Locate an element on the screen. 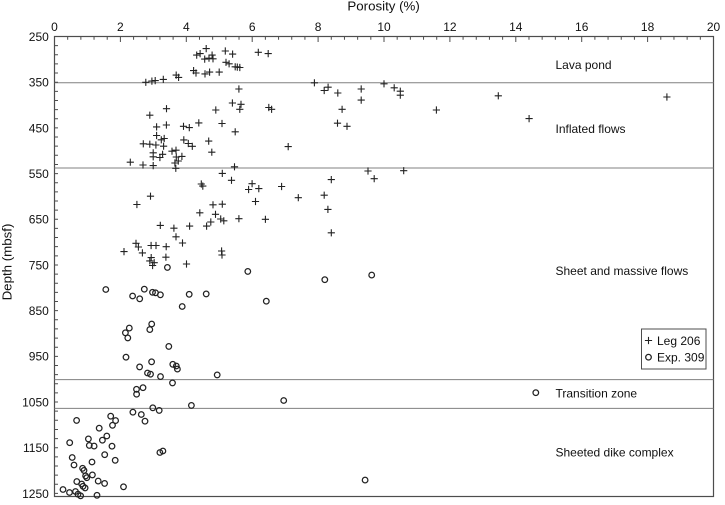  svg-text: Lava pond is located at coordinates (584, 65).